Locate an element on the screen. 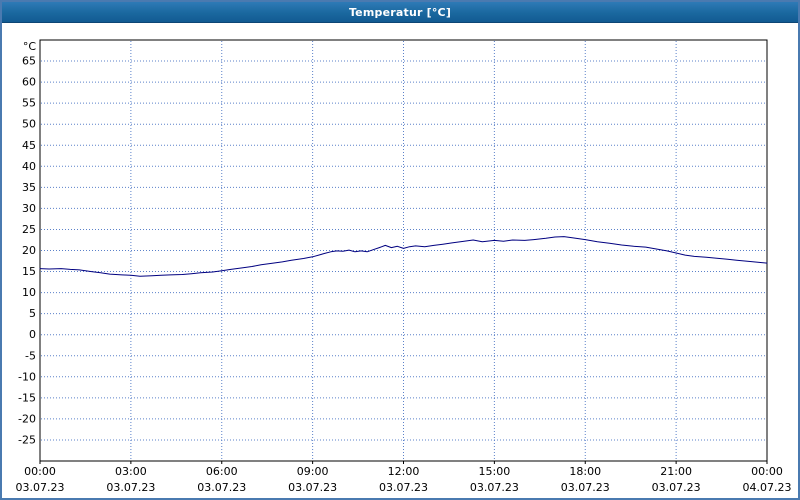 This screenshot has height=500, width=800. y-tick-label: 10 is located at coordinates (29, 292).